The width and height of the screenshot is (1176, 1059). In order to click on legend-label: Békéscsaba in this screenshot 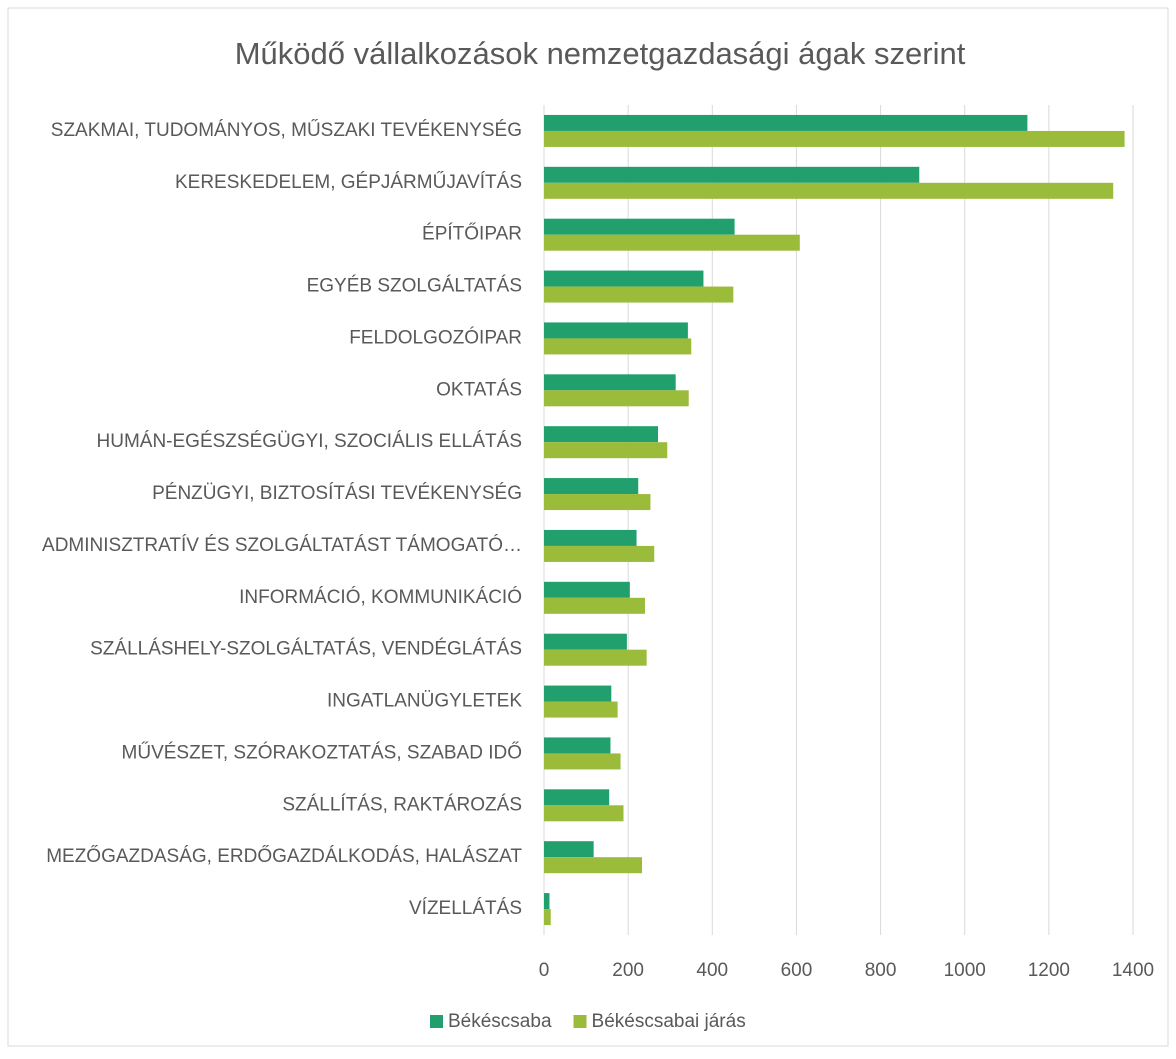, I will do `click(500, 1021)`.